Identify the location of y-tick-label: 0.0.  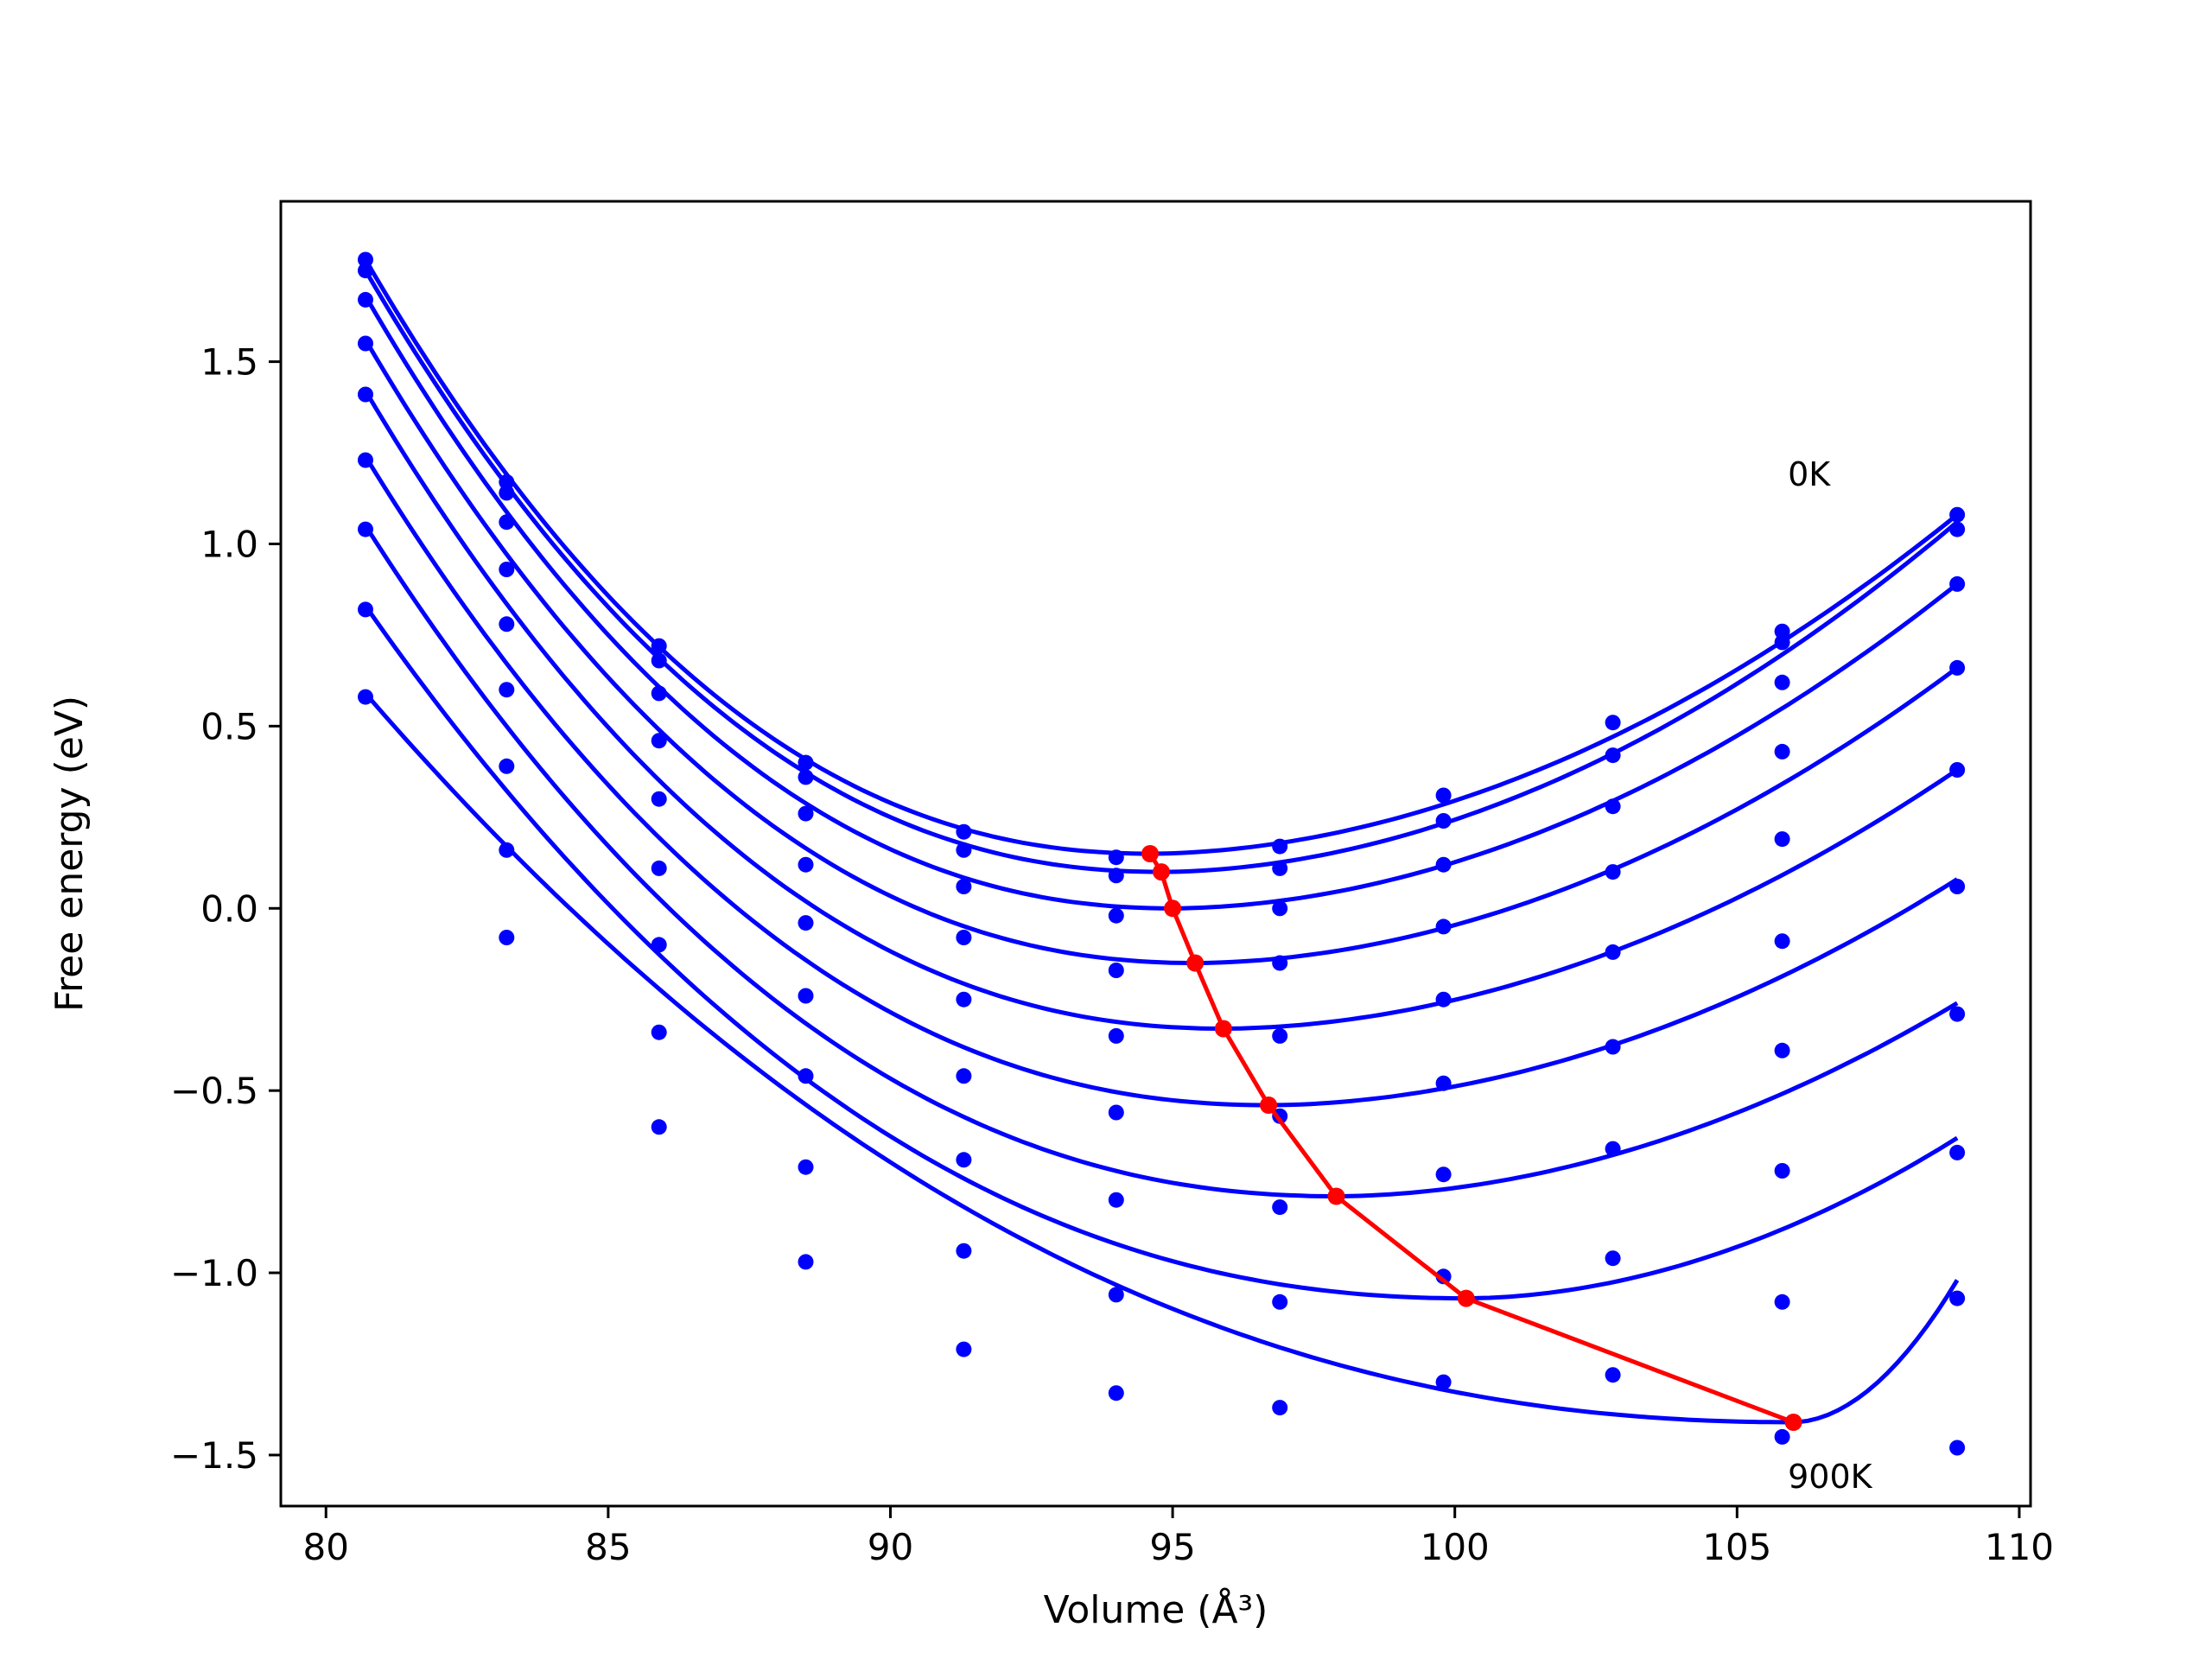
(229, 909).